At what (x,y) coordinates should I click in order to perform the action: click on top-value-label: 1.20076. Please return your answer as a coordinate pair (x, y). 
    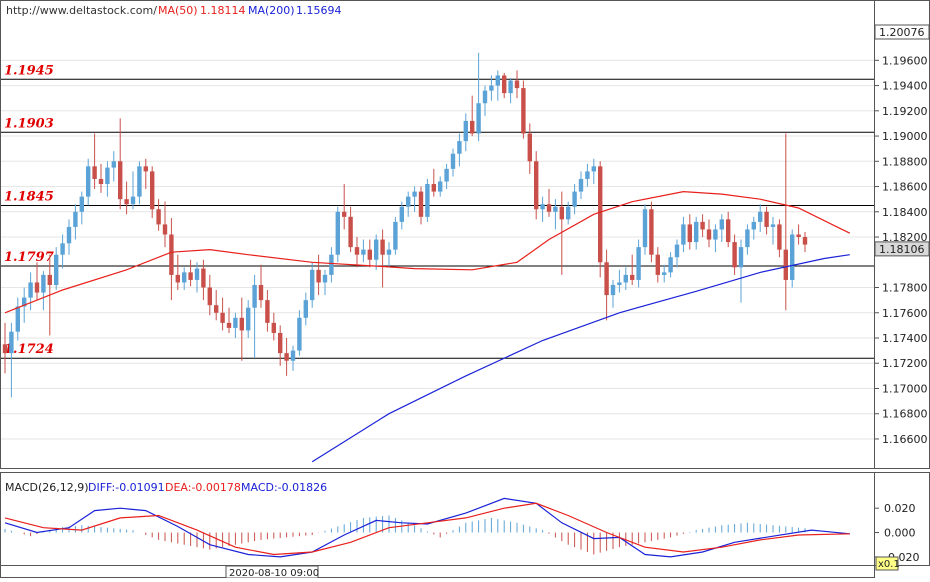
    Looking at the image, I should click on (902, 32).